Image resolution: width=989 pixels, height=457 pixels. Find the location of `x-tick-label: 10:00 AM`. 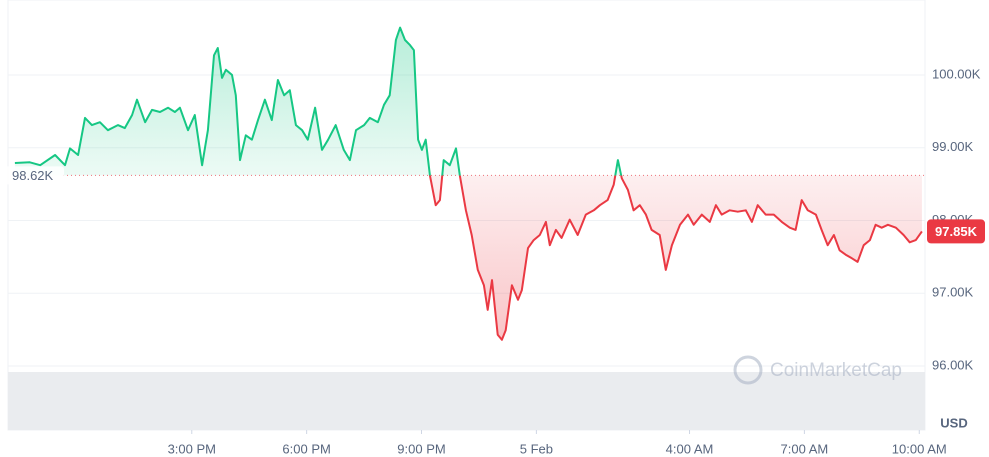

x-tick-label: 10:00 AM is located at coordinates (919, 448).